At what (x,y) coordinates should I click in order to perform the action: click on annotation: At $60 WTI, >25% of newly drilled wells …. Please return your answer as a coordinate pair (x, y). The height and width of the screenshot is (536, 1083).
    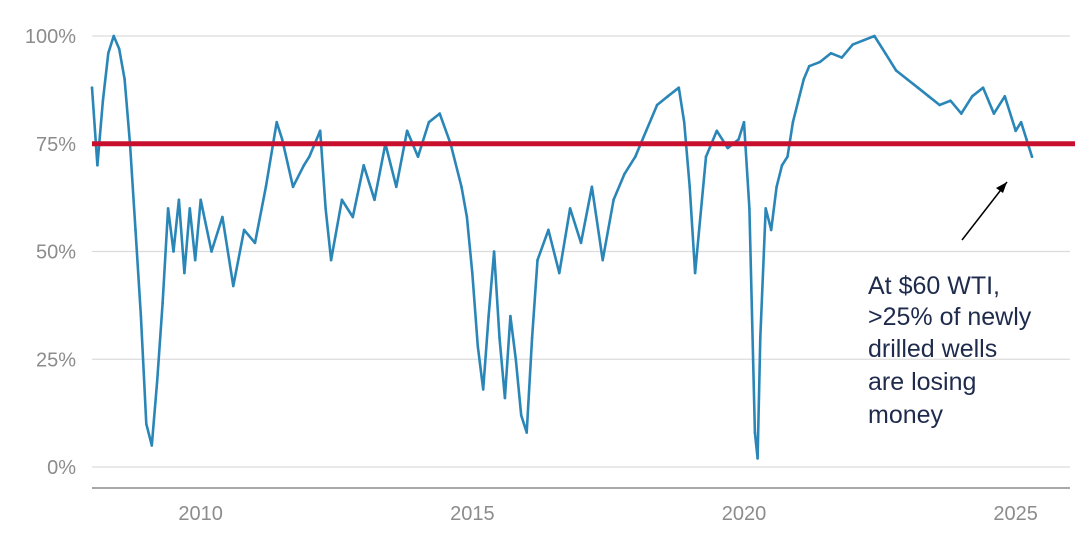
    Looking at the image, I should click on (950, 305).